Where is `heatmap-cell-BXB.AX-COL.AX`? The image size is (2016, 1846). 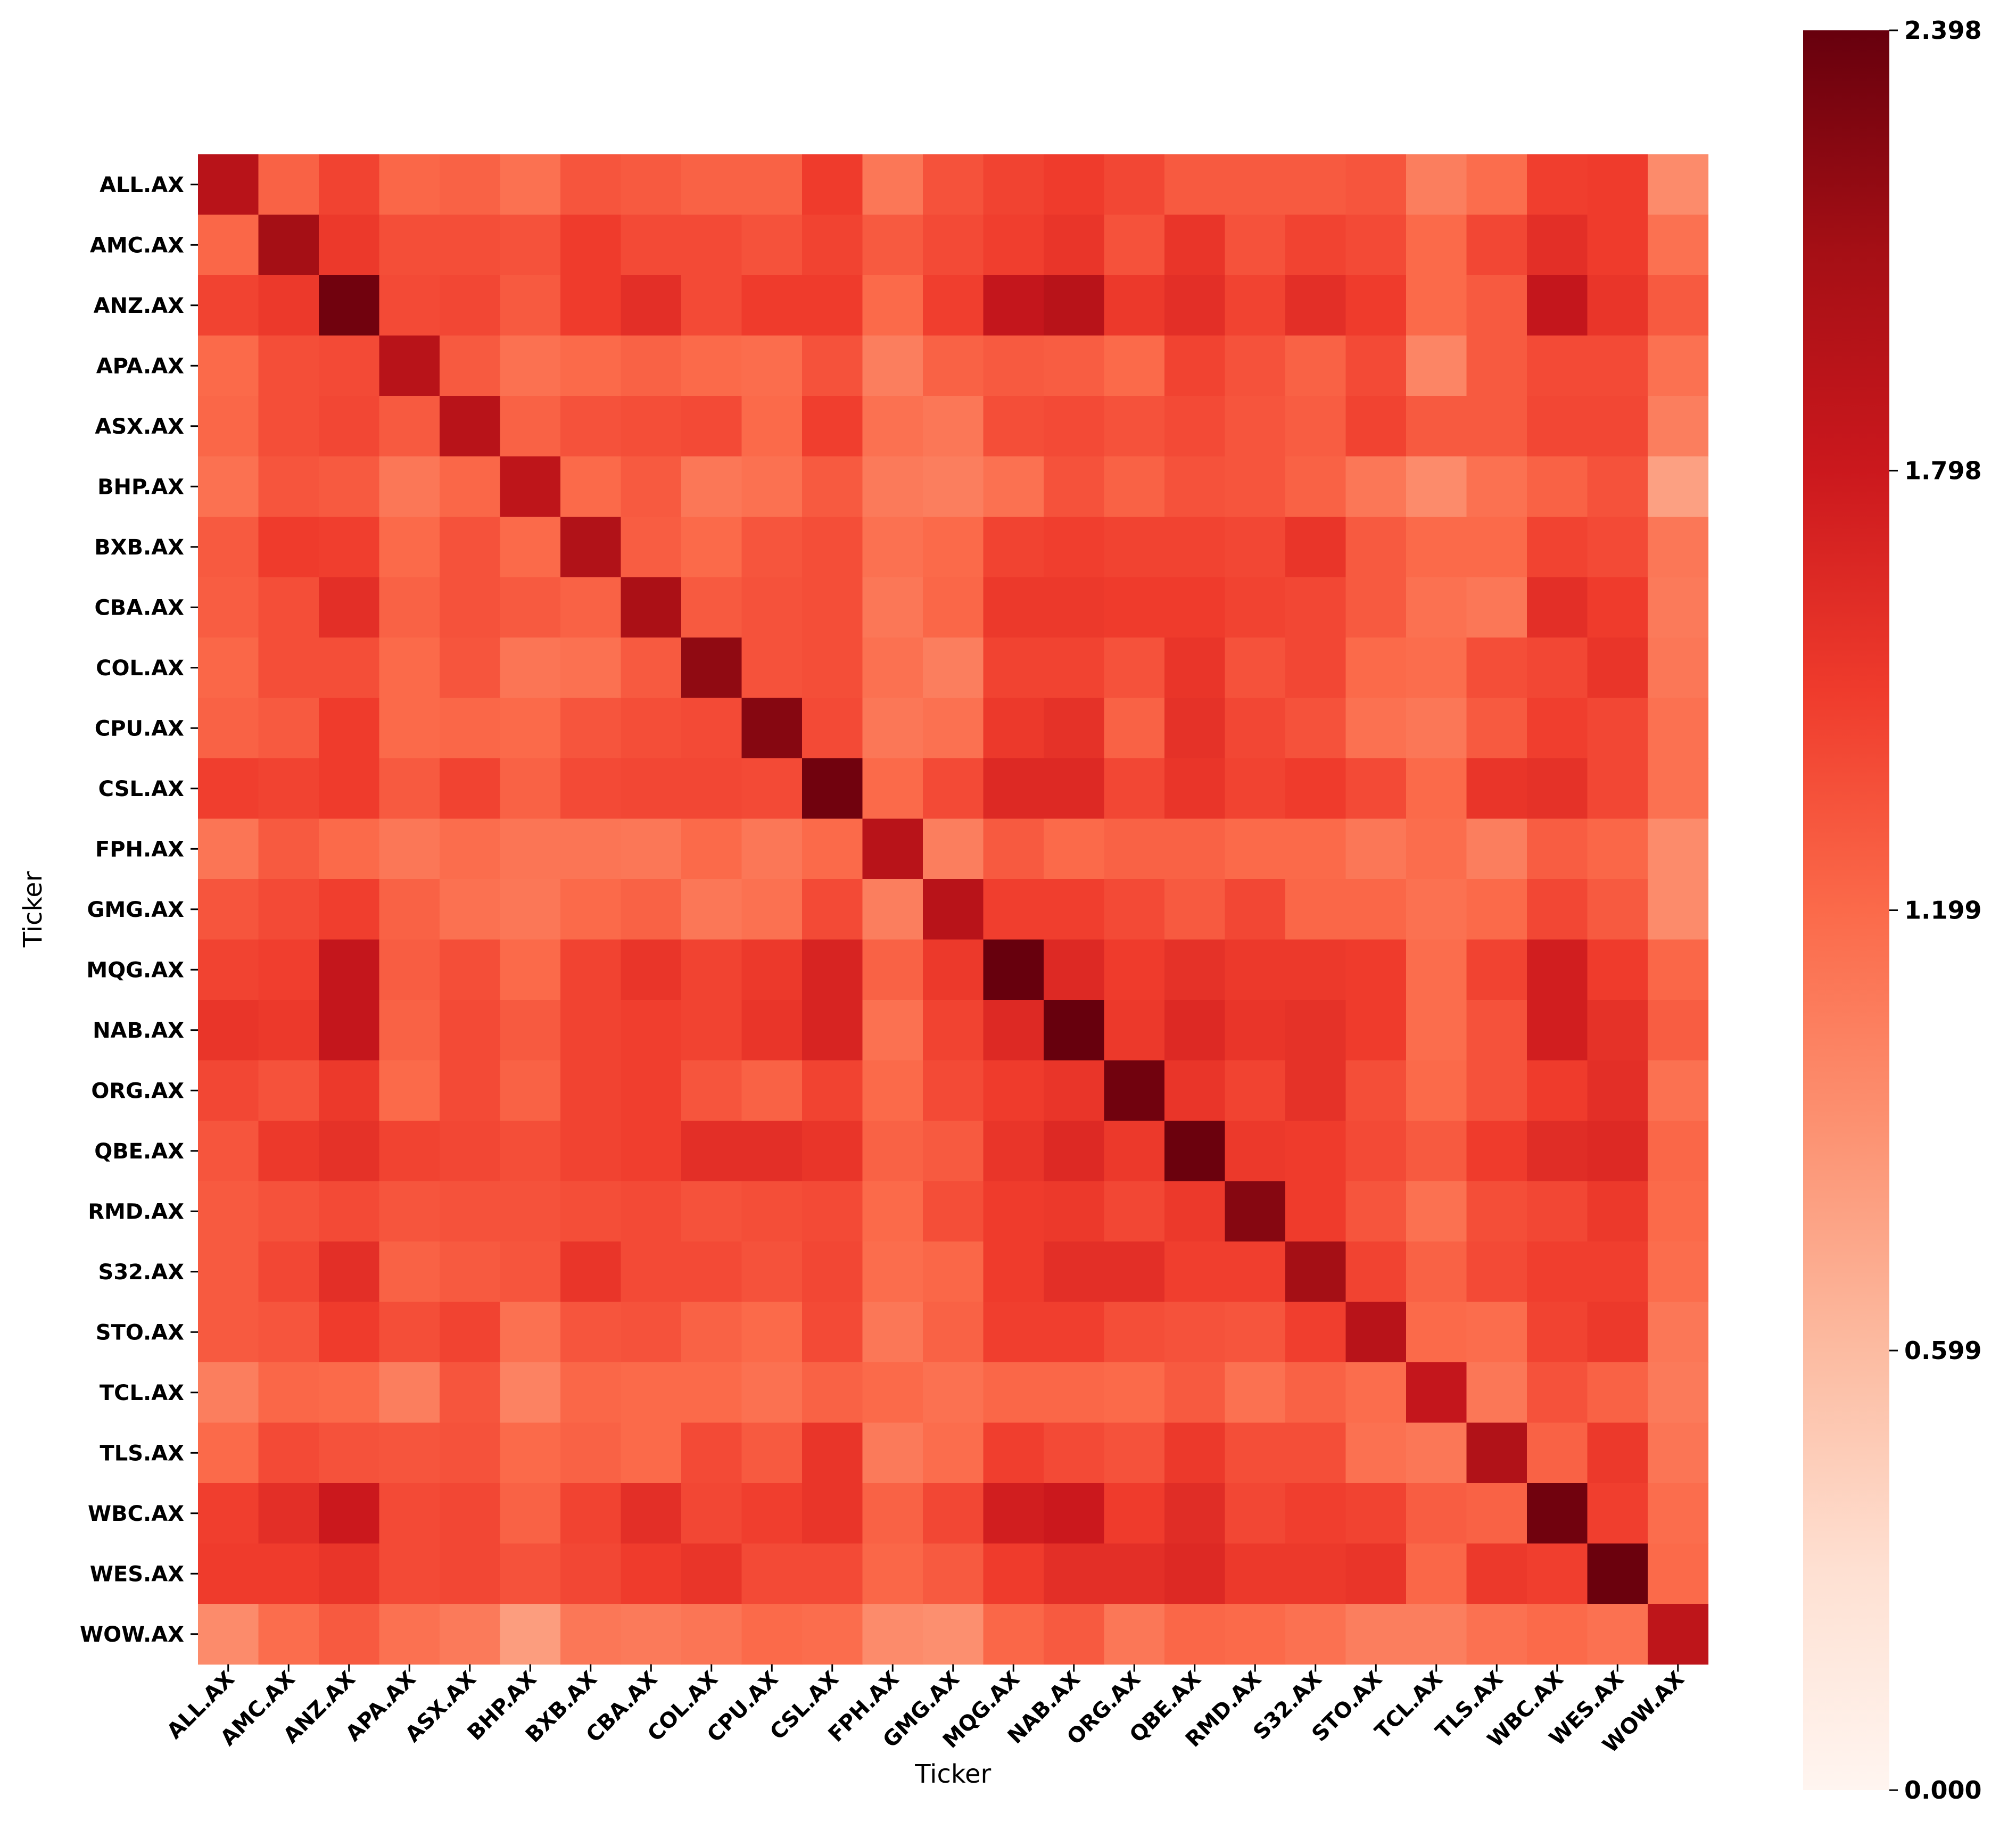 heatmap-cell-BXB.AX-COL.AX is located at coordinates (712, 548).